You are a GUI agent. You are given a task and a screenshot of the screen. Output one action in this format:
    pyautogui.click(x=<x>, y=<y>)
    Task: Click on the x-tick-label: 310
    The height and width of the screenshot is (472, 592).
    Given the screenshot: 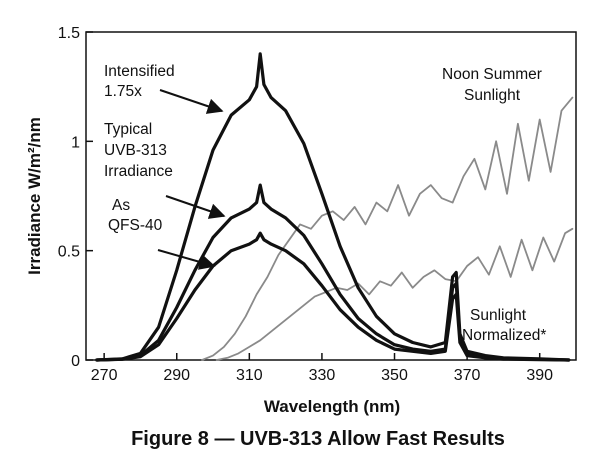 What is the action you would take?
    pyautogui.click(x=249, y=375)
    